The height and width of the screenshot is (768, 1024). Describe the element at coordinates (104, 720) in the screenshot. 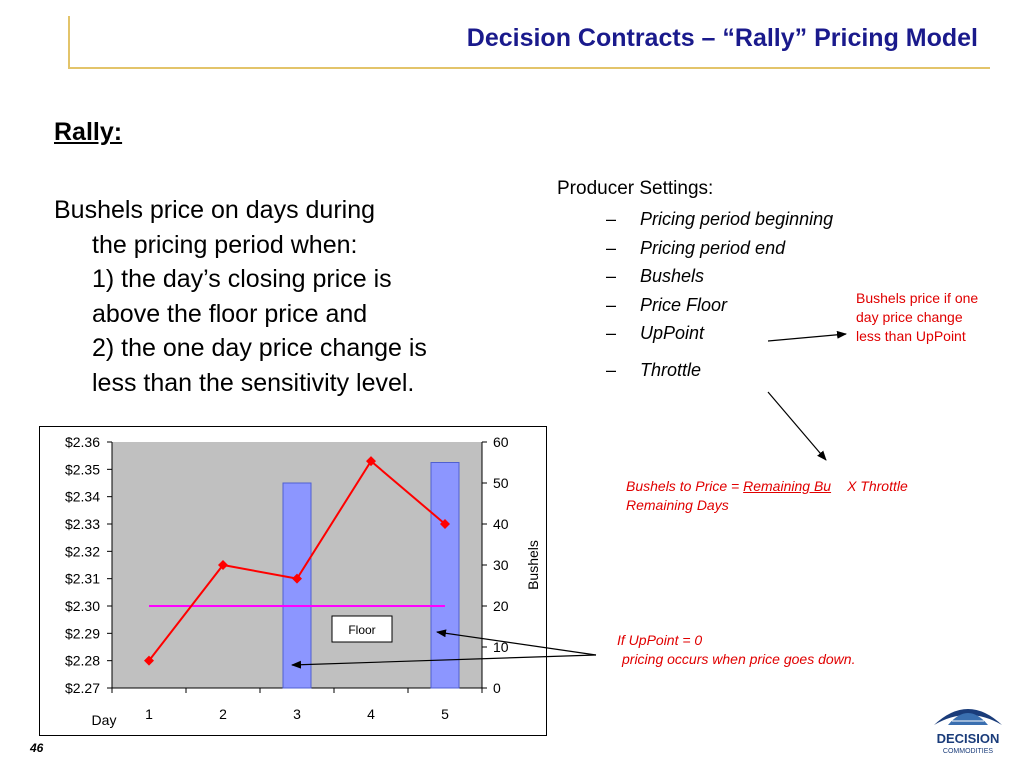

I see `x-axis-label: Day` at that location.